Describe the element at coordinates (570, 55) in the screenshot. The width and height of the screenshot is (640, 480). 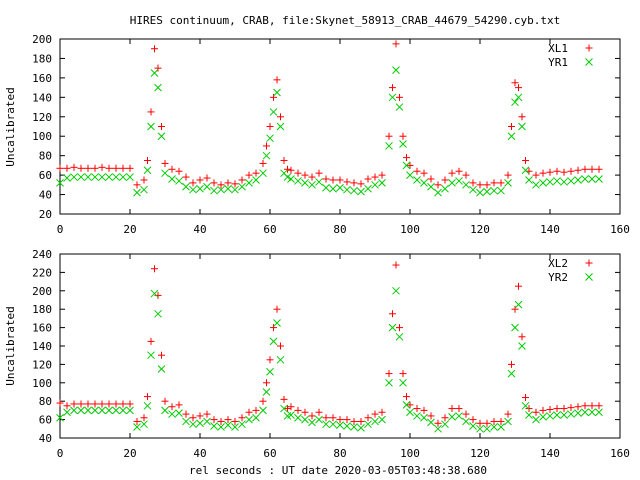
I see `top-legend: XL1 YR1` at that location.